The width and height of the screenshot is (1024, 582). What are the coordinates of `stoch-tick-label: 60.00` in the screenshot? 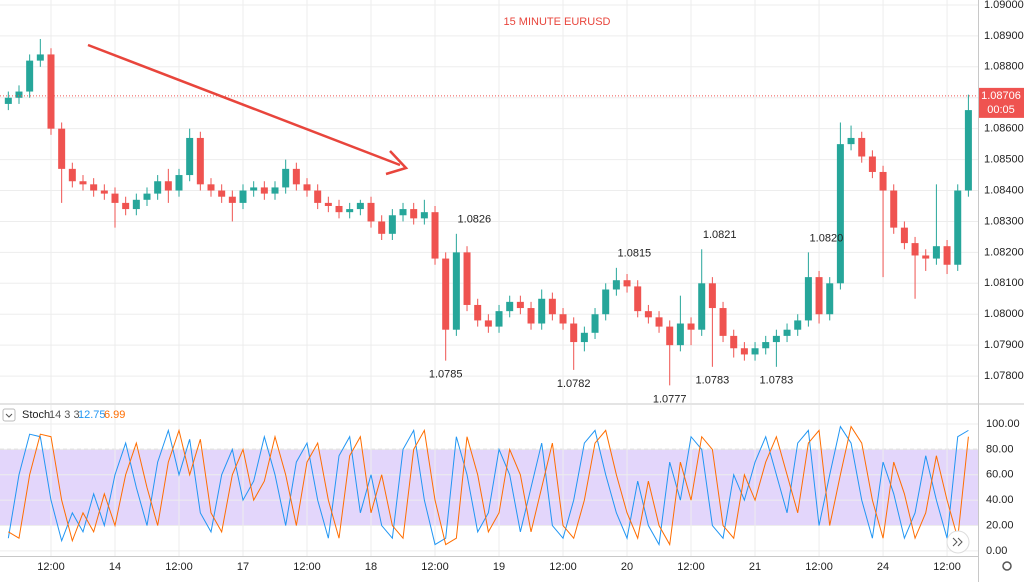 It's located at (1000, 475).